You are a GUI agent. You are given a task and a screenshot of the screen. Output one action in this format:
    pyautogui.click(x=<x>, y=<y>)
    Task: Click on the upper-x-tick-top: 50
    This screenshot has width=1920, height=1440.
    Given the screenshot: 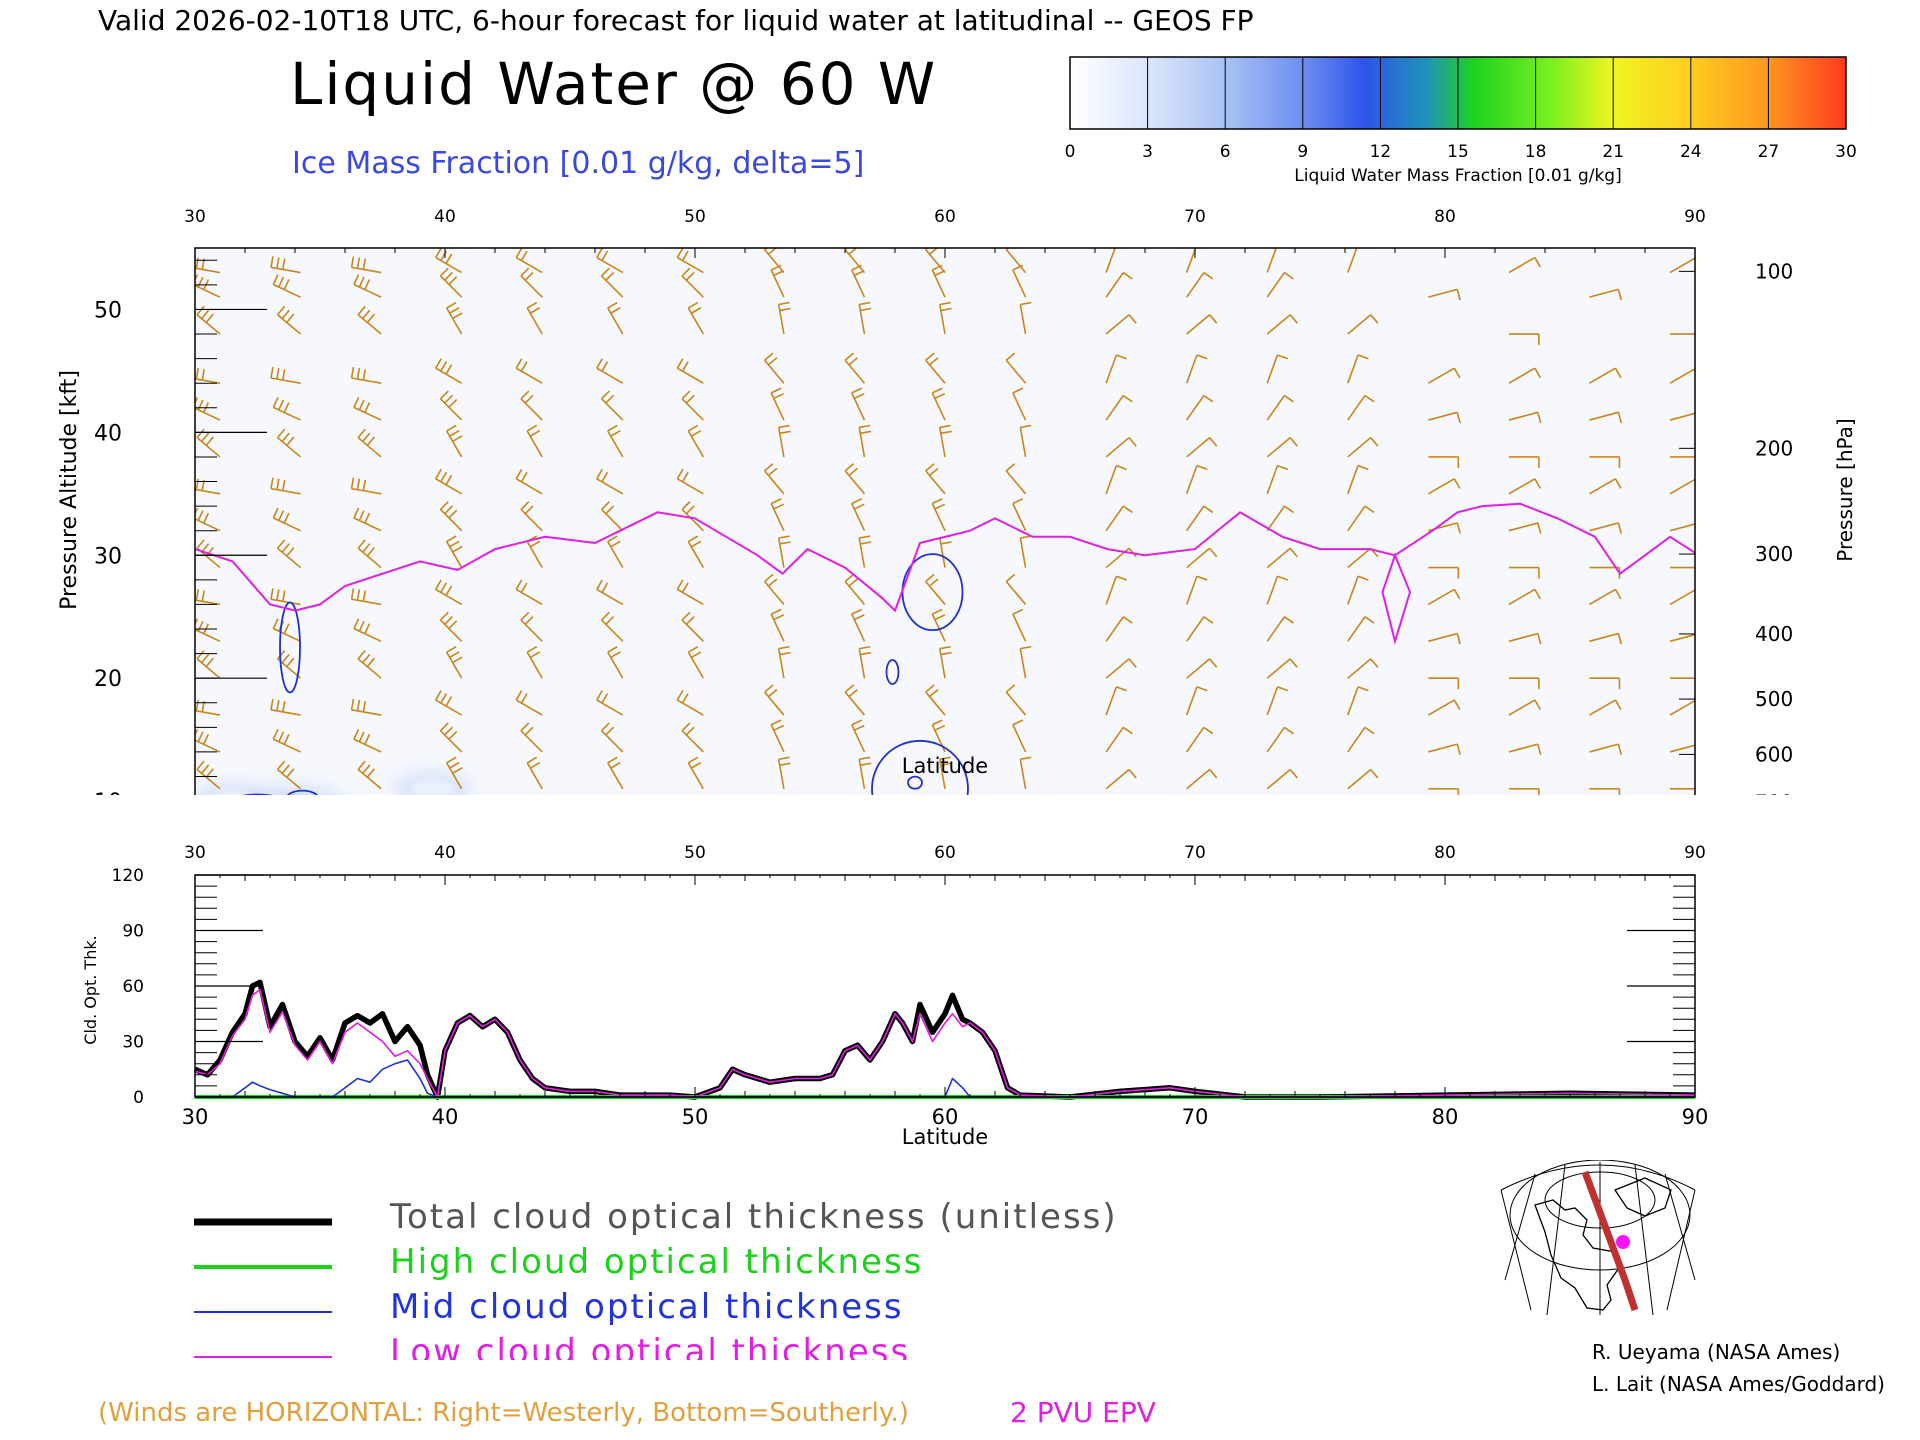 What is the action you would take?
    pyautogui.click(x=695, y=217)
    